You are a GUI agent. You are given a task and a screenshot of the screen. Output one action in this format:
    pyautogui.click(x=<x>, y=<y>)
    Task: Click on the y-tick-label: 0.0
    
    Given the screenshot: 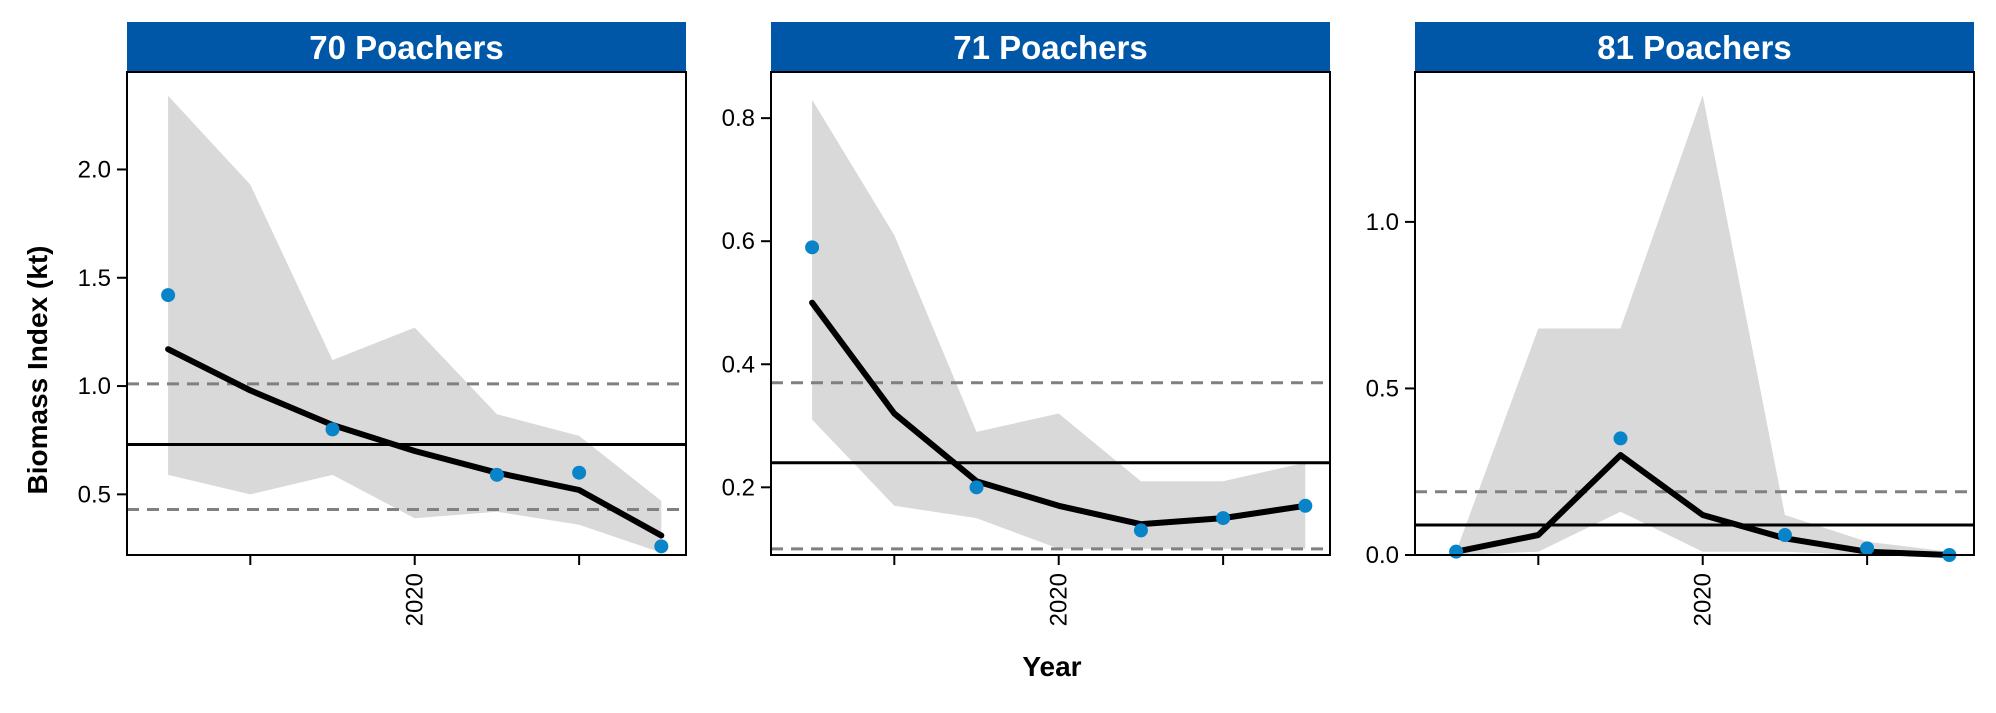 What is the action you would take?
    pyautogui.click(x=1382, y=555)
    